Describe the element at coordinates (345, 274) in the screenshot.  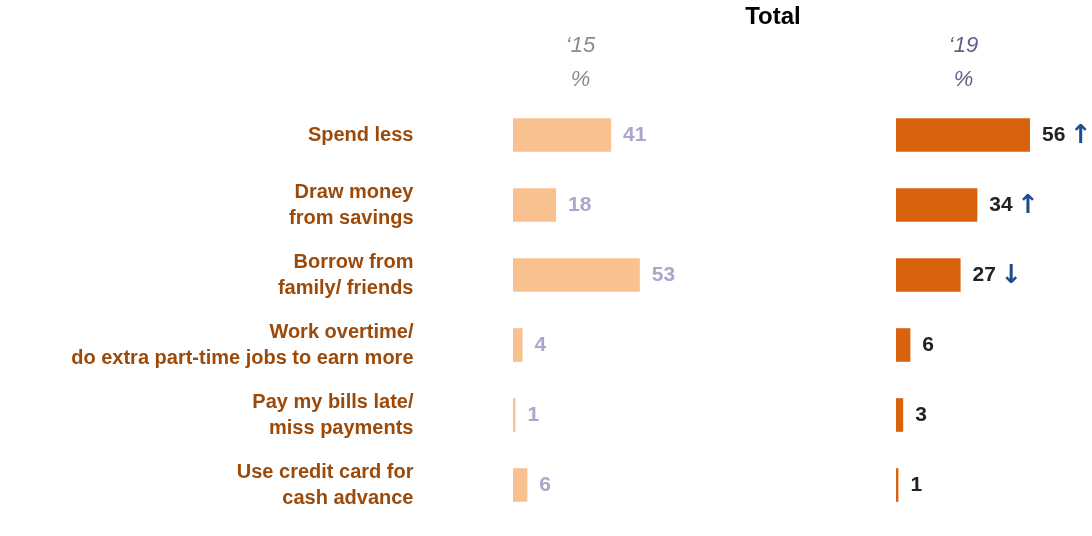
I see `y-tick-label: Borrow from family/ friends` at that location.